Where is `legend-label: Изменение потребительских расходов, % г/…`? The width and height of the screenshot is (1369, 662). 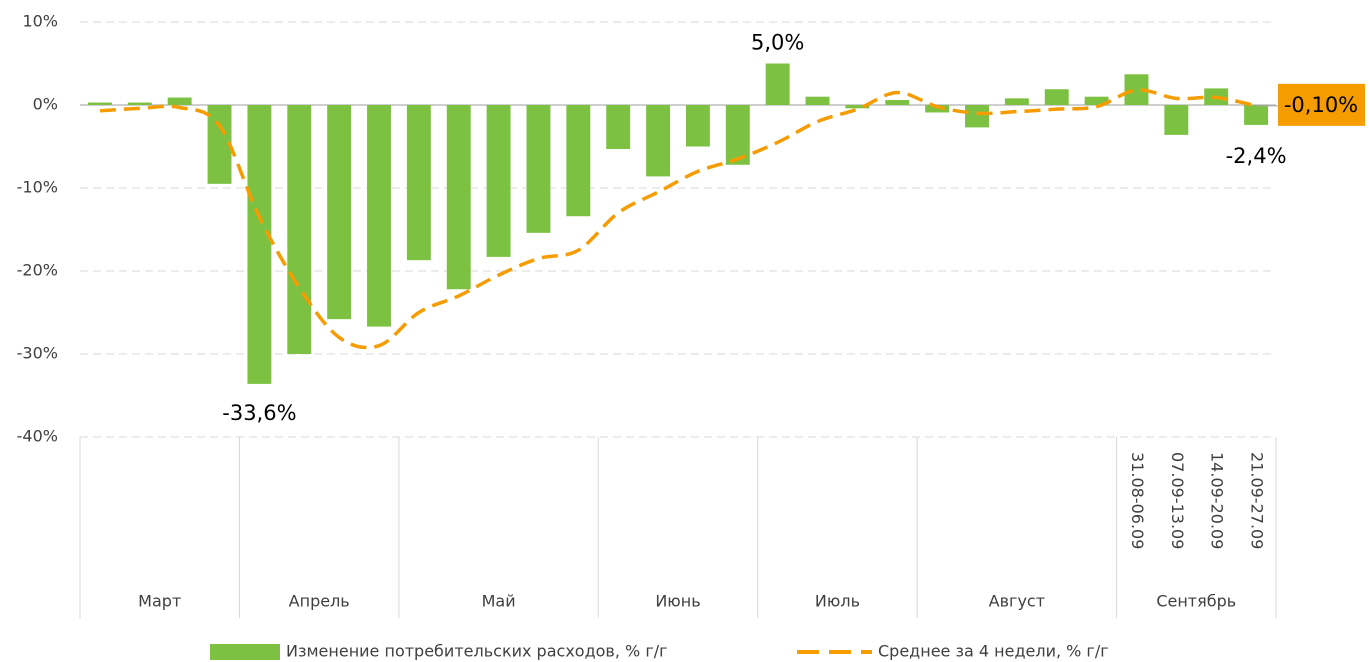 legend-label: Изменение потребительских расходов, % г/… is located at coordinates (477, 651).